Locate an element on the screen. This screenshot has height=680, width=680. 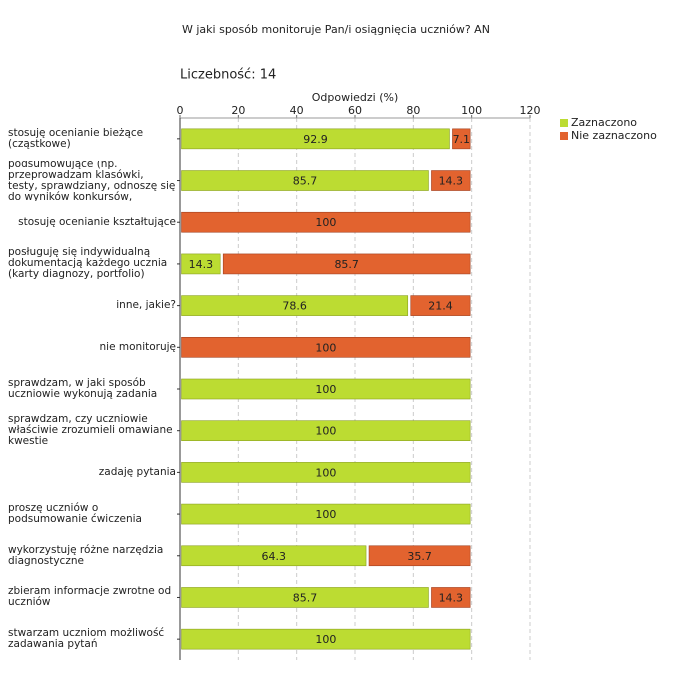
y-tick-label-box: inne, jakie? is located at coordinates (146, 305).